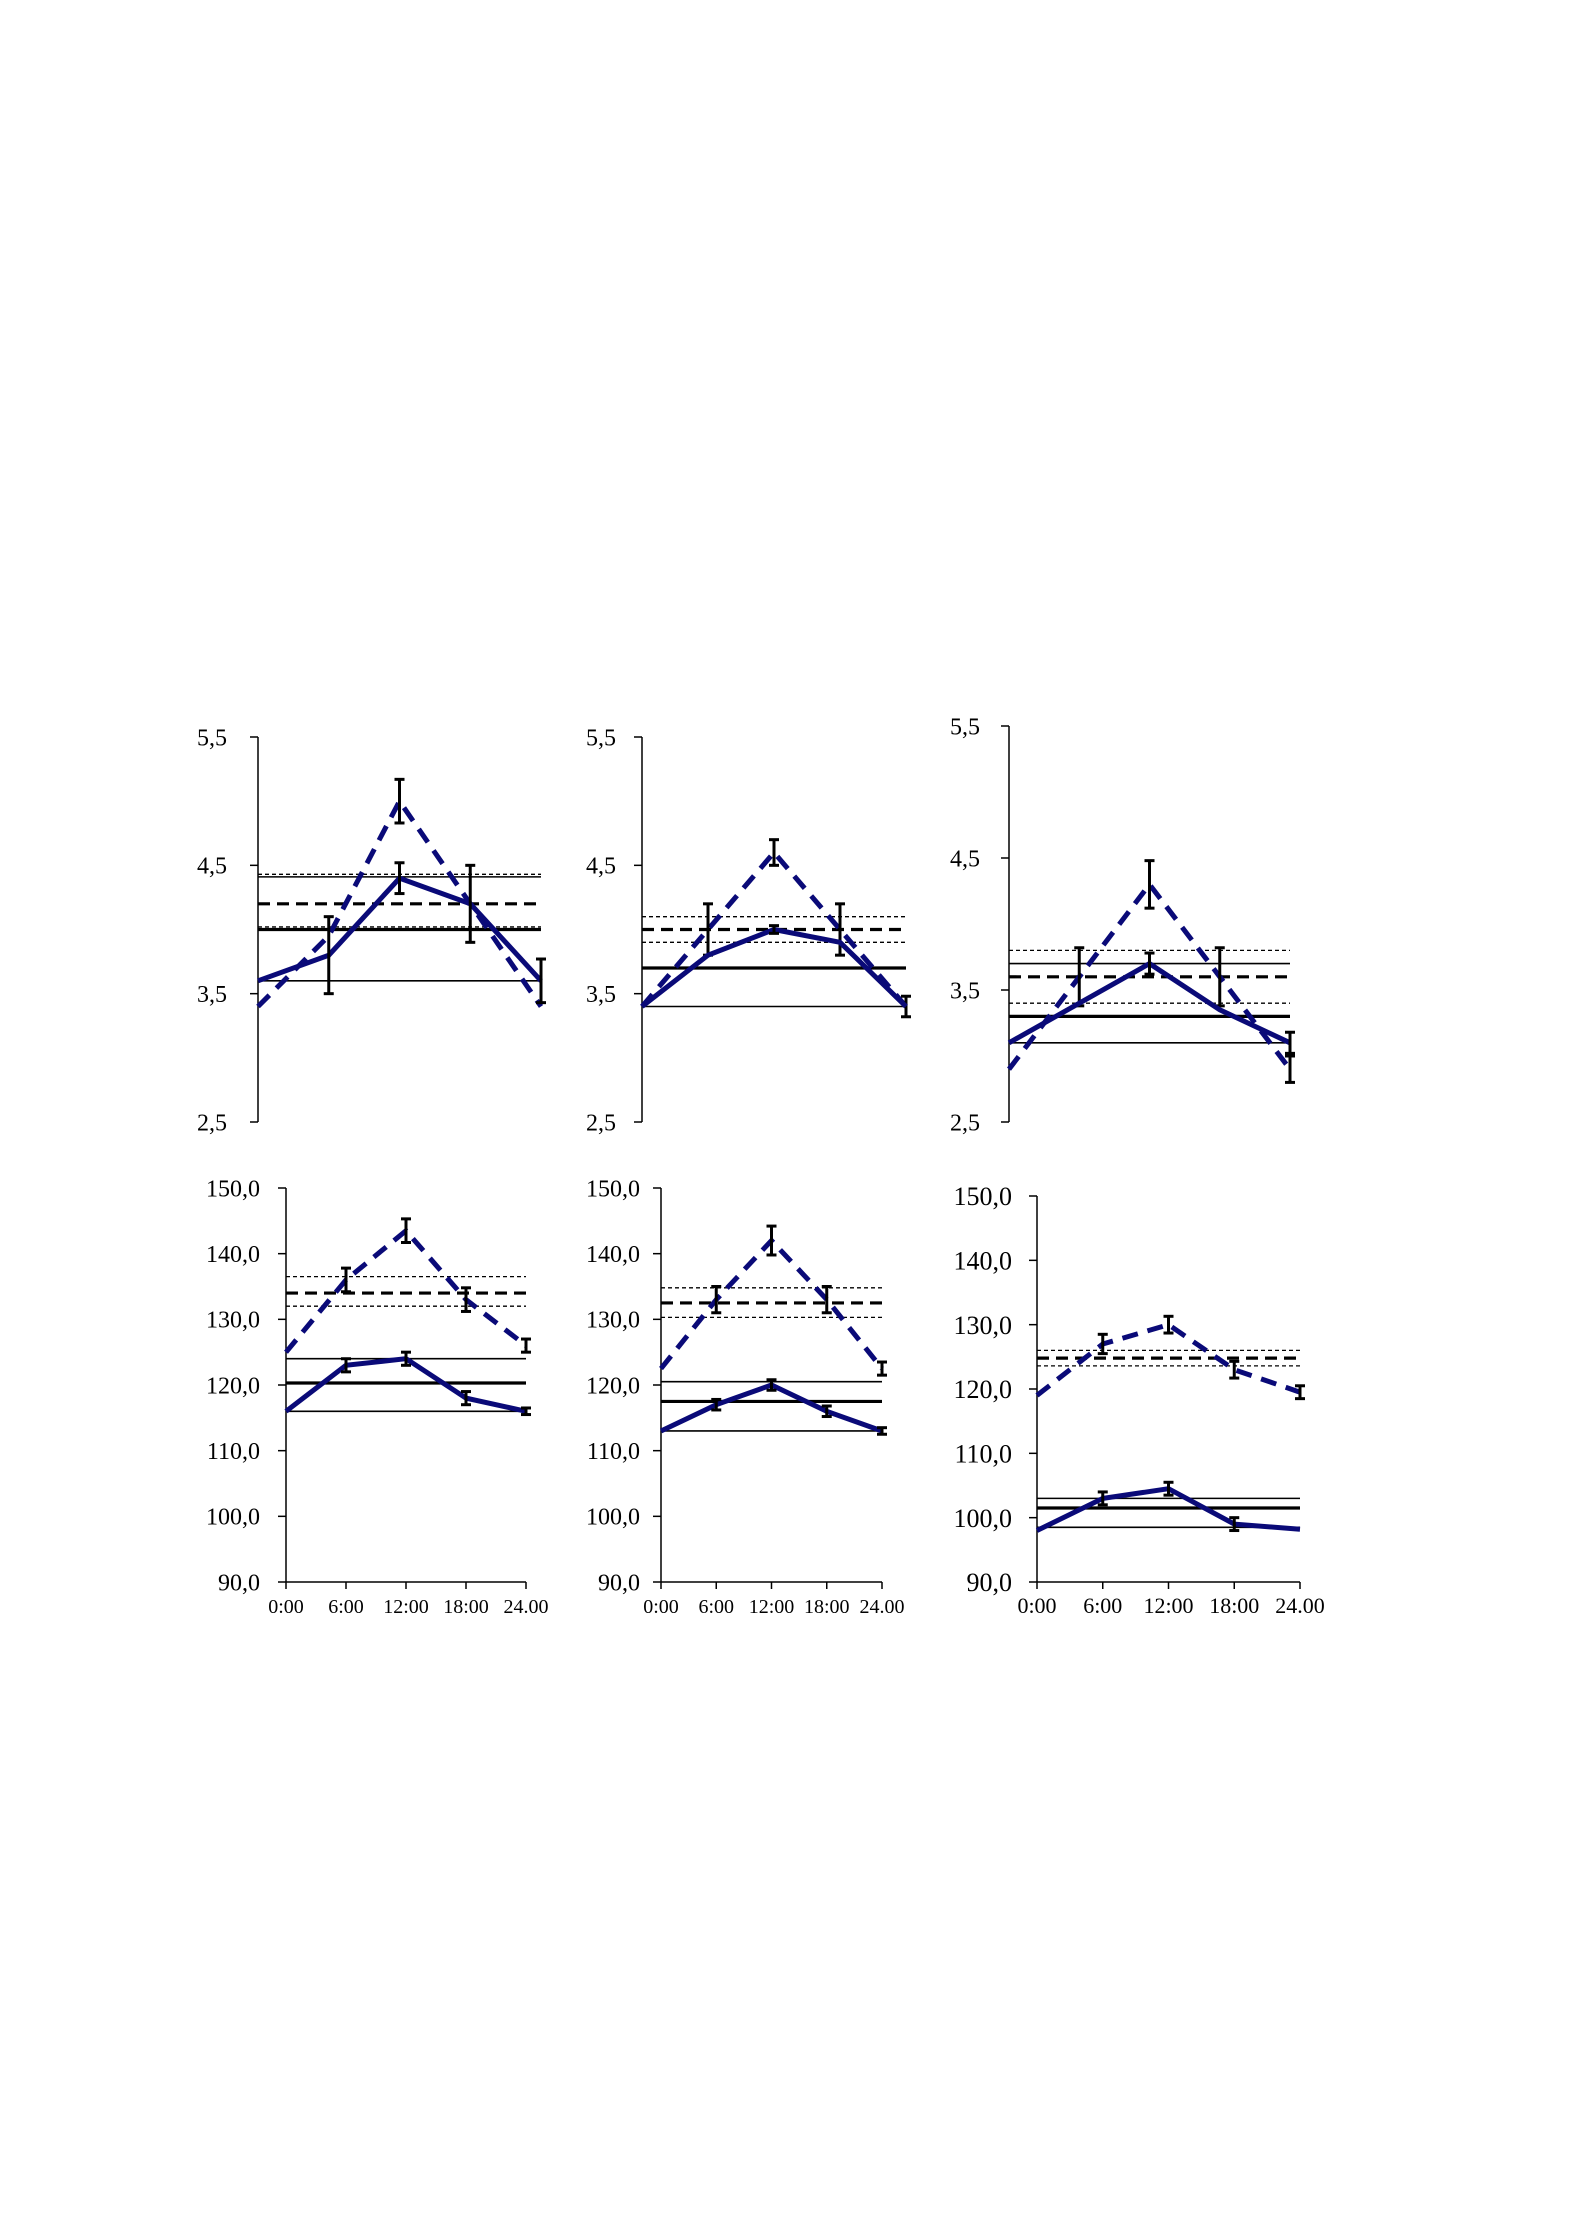 The image size is (1576, 2229). What do you see at coordinates (771, 1408) in the screenshot?
I see `series-line-solid` at bounding box center [771, 1408].